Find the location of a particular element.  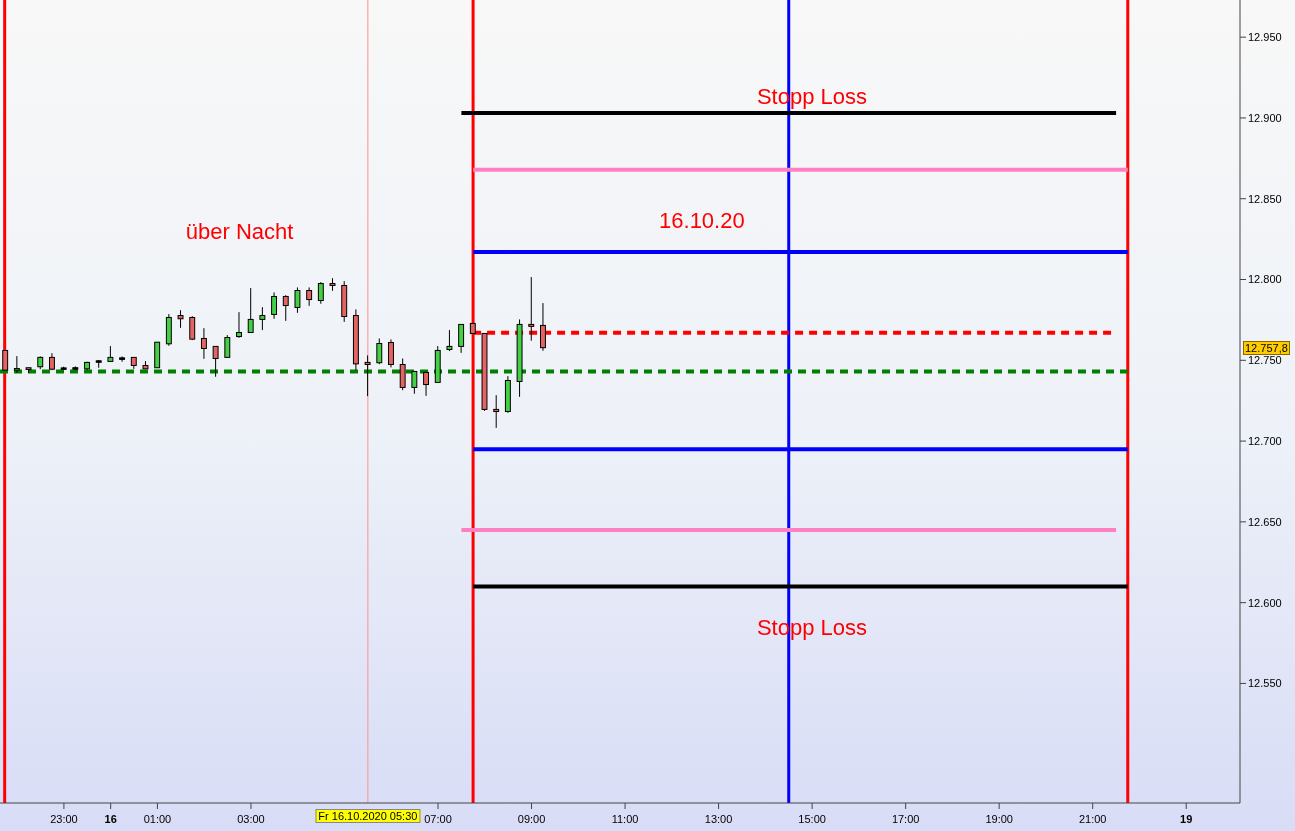

y-tick-label: 12.650 is located at coordinates (1265, 521).